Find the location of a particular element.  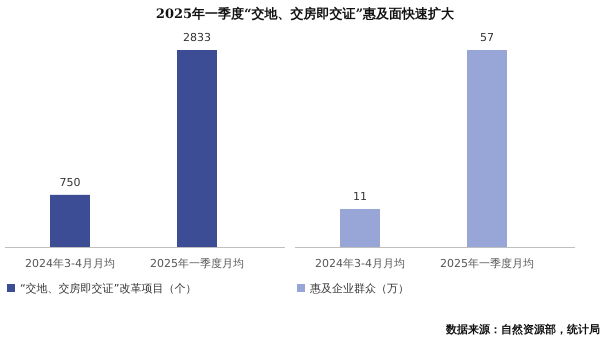

data-label: 11 is located at coordinates (360, 196).